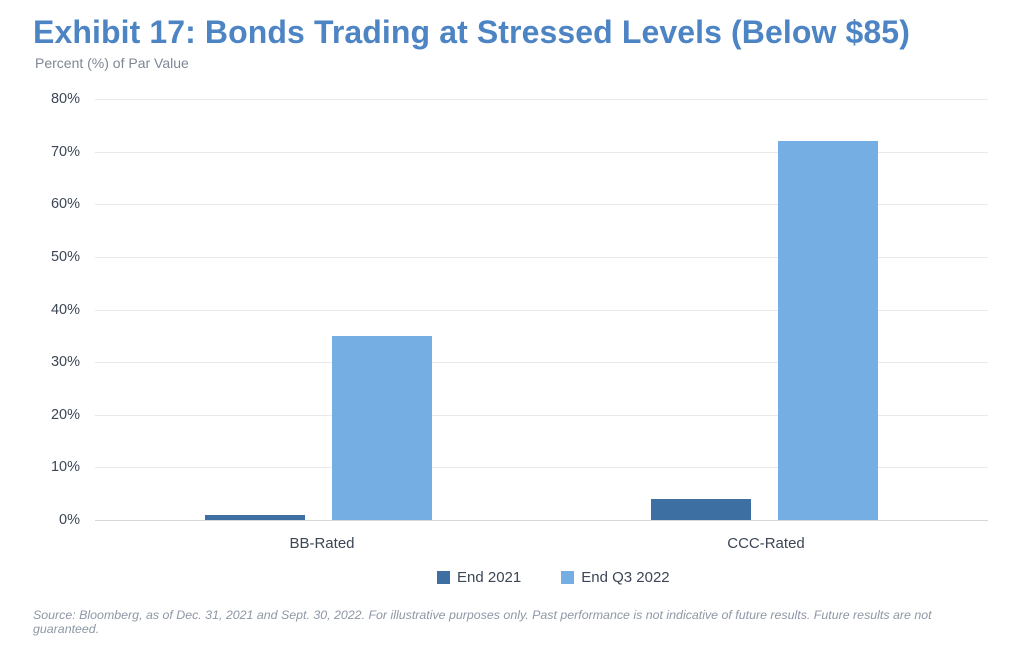  Describe the element at coordinates (381, 427) in the screenshot. I see `bar-bb-rated-end-q3-2022` at that location.